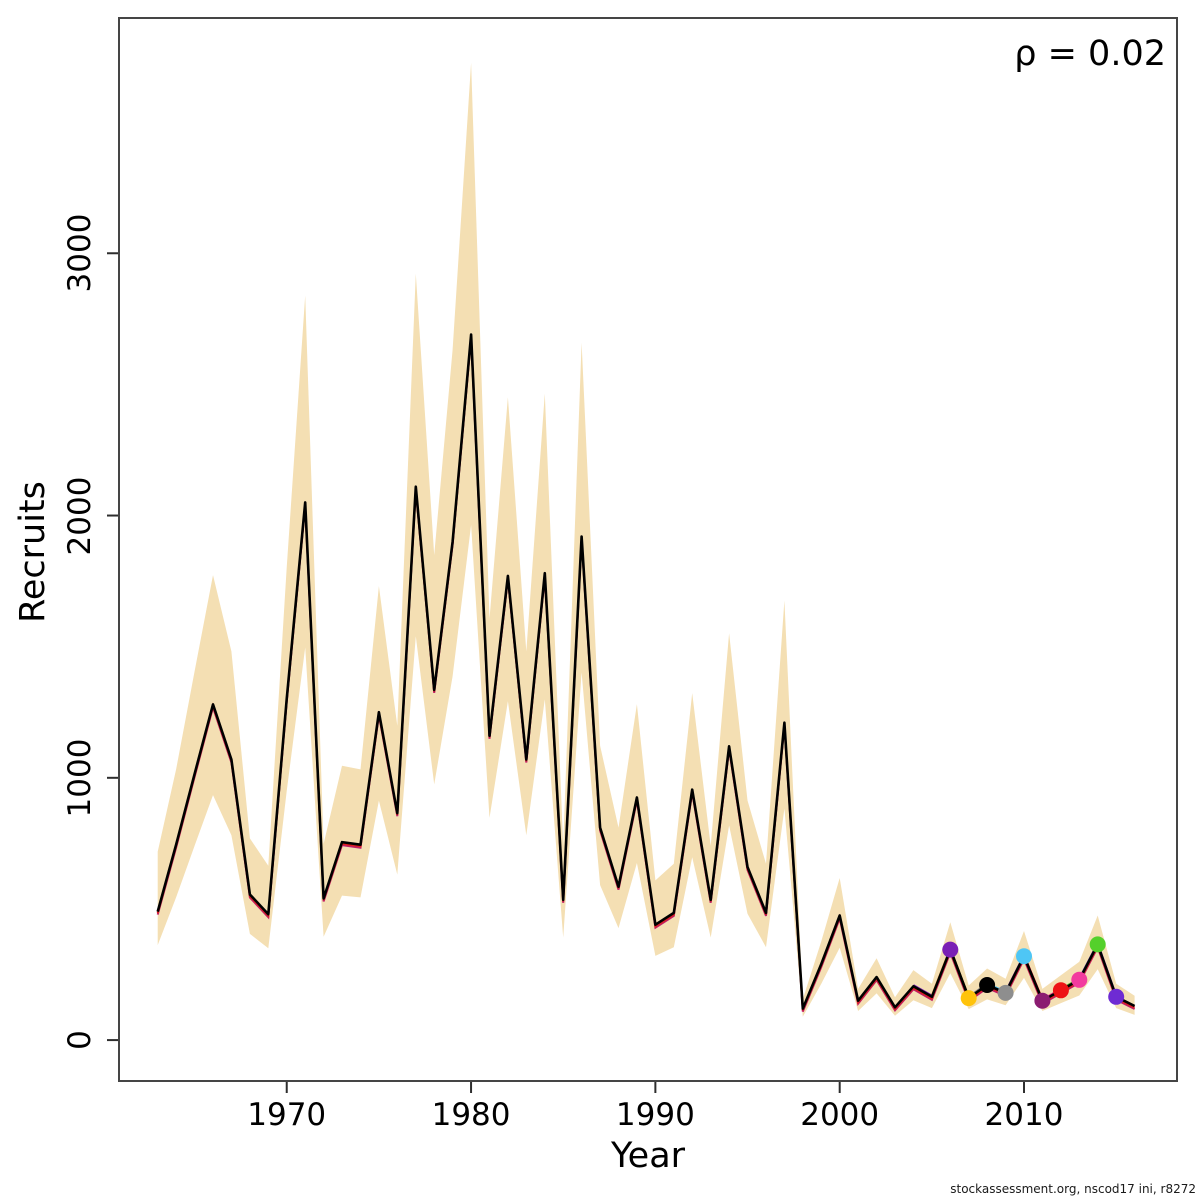 Image resolution: width=1200 pixels, height=1200 pixels. What do you see at coordinates (987, 985) in the screenshot?
I see `retro-point-2008` at bounding box center [987, 985].